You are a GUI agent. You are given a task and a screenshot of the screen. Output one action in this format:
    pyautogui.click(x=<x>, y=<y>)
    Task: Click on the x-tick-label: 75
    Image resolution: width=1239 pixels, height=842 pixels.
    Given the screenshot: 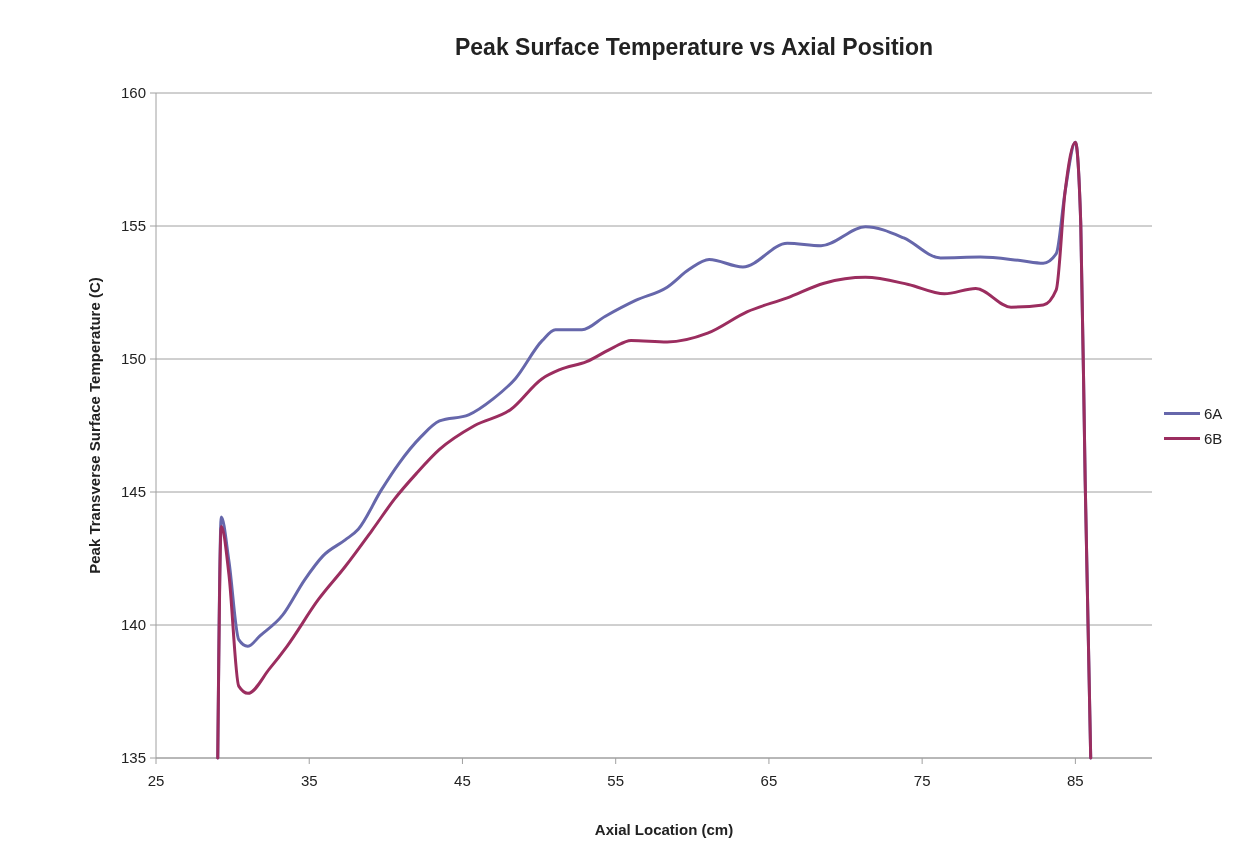 What is the action you would take?
    pyautogui.click(x=922, y=780)
    